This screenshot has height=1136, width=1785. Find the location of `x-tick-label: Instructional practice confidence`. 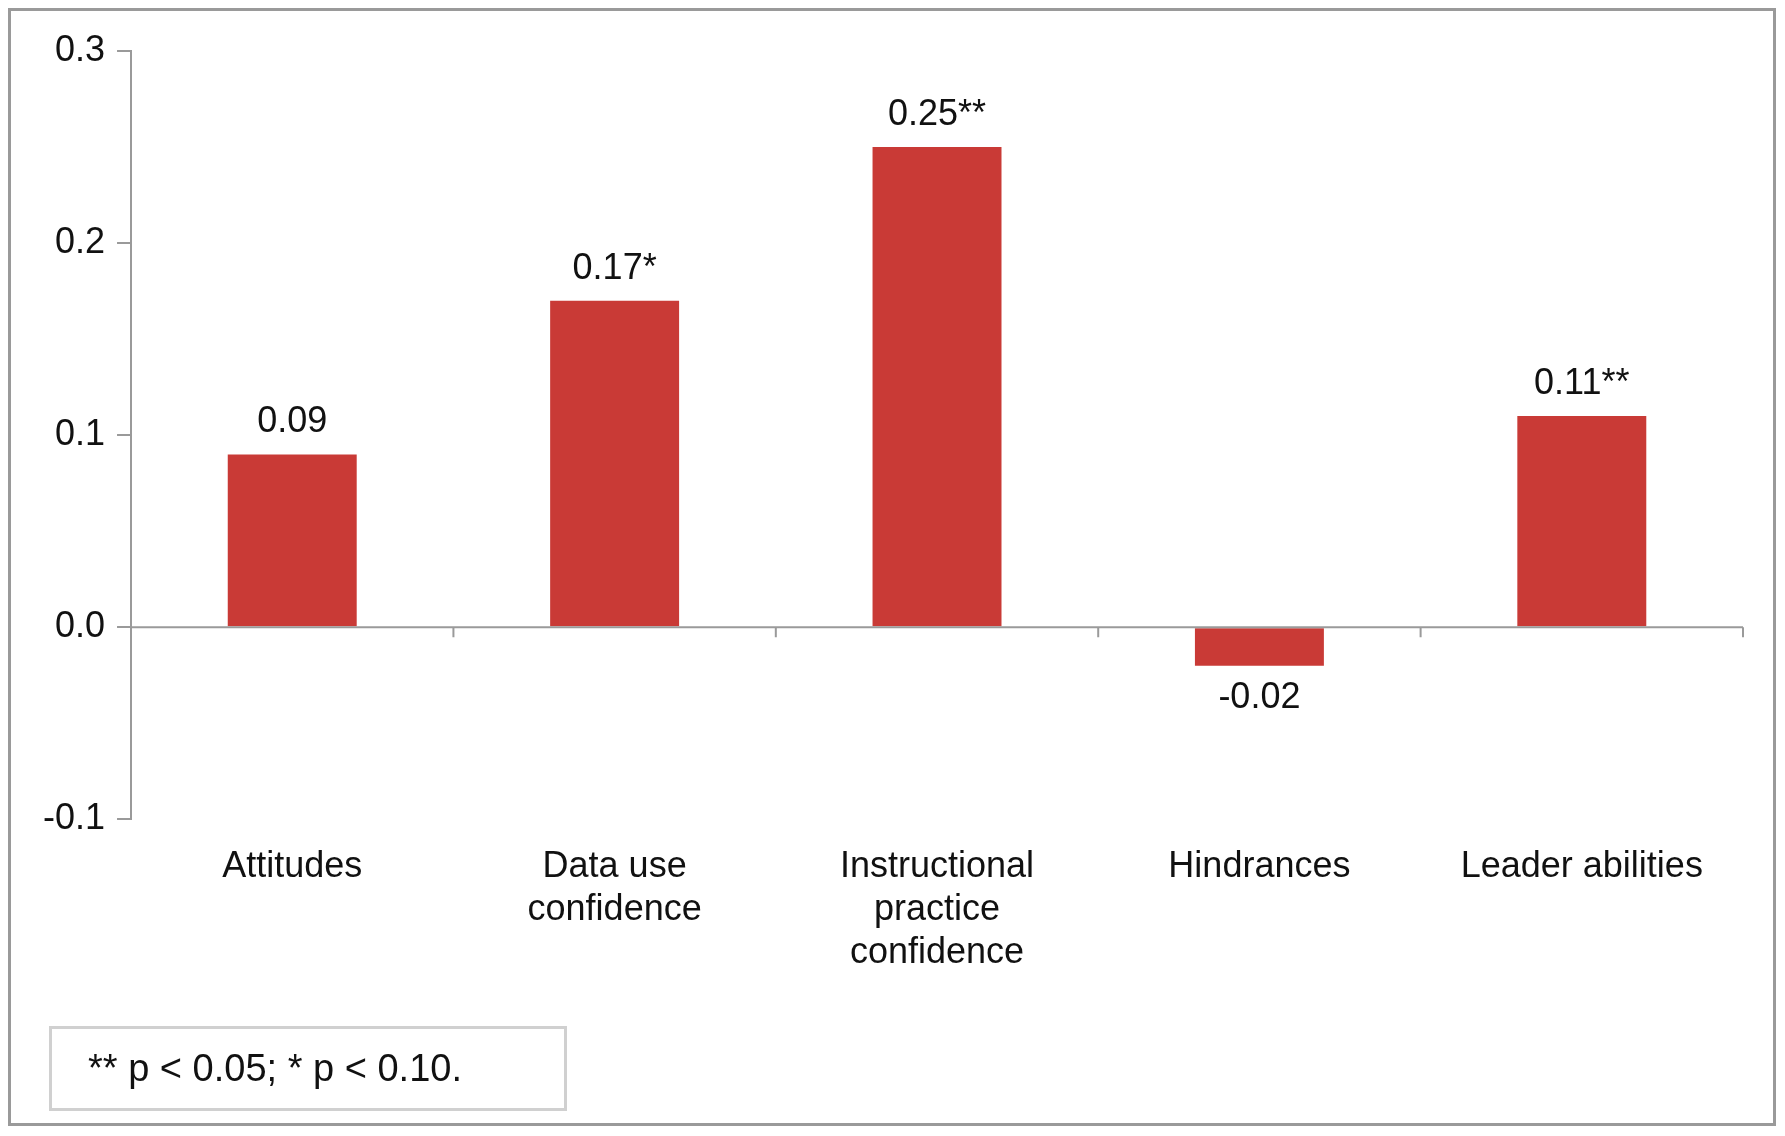

x-tick-label: Instructional practice confidence is located at coordinates (937, 907).